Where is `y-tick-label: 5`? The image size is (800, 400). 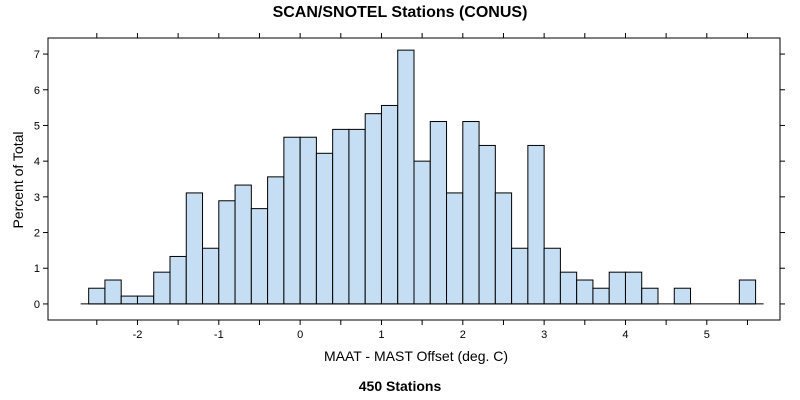
y-tick-label: 5 is located at coordinates (37, 126).